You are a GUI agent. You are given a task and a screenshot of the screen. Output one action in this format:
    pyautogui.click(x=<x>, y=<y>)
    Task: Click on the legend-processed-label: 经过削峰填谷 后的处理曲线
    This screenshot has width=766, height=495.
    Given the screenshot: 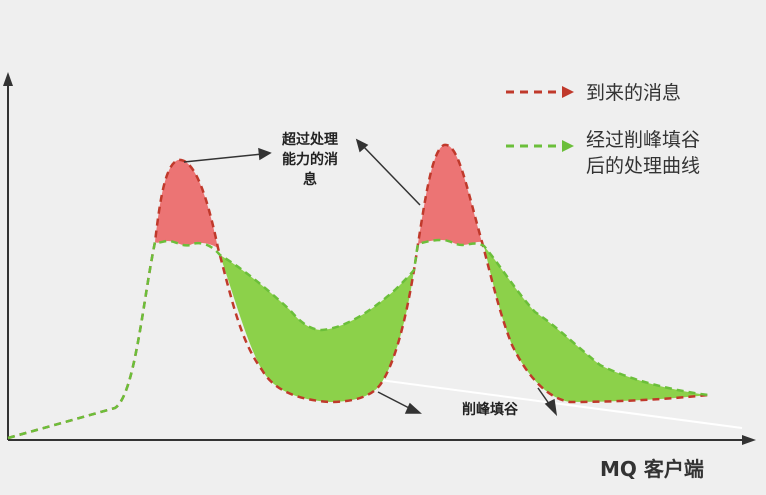 What is the action you would take?
    pyautogui.click(x=643, y=153)
    